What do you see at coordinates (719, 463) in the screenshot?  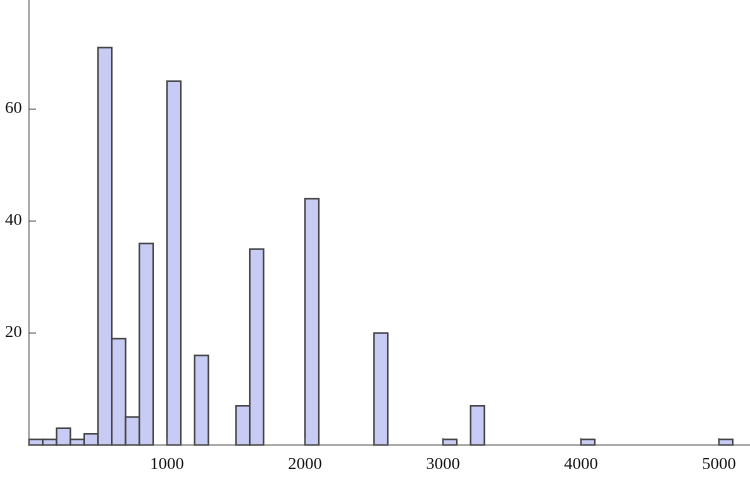 I see `x-tick-label: 5000` at bounding box center [719, 463].